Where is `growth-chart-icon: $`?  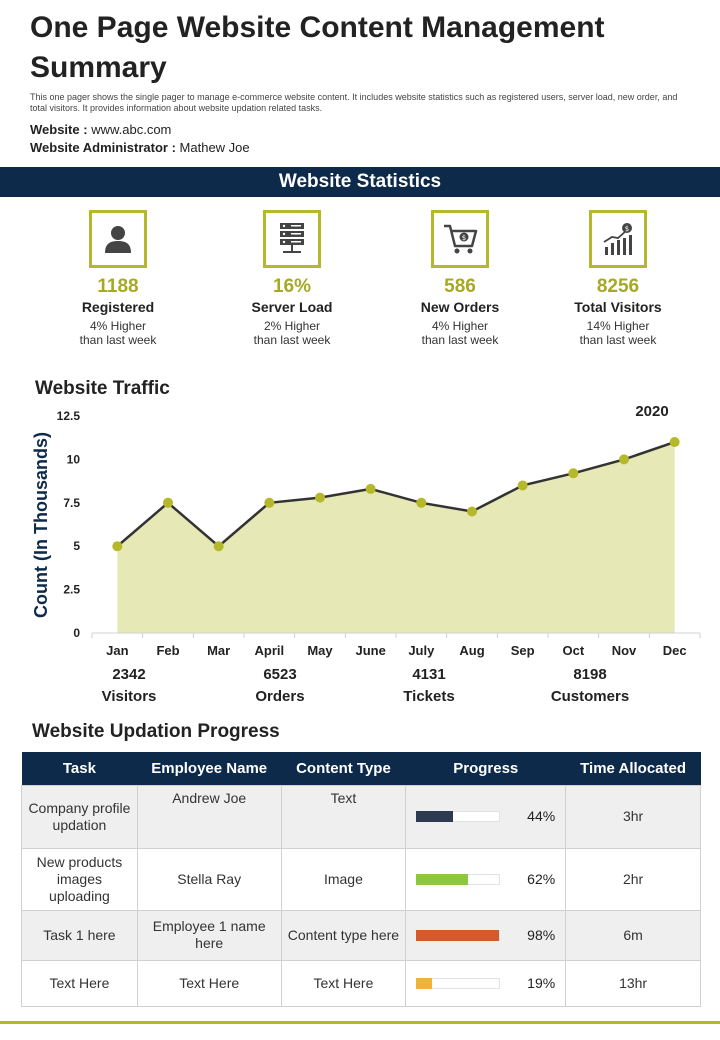
growth-chart-icon: $ is located at coordinates (617, 239).